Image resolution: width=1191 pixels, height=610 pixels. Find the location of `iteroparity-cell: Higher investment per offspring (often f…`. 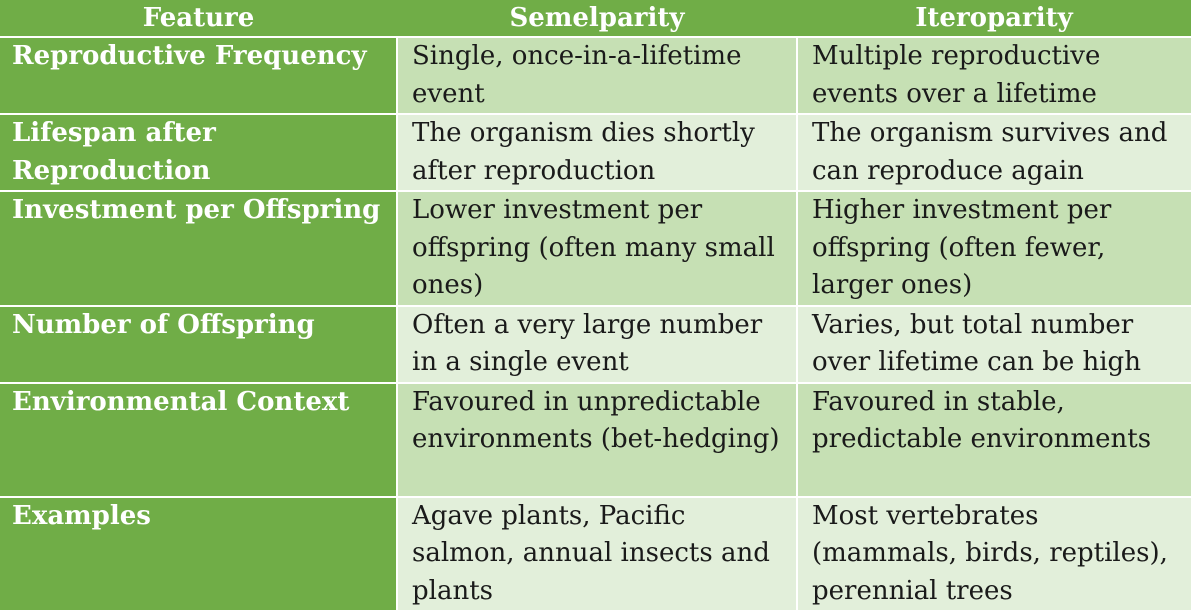

iteroparity-cell: Higher investment per offspring (often f… is located at coordinates (994, 248).